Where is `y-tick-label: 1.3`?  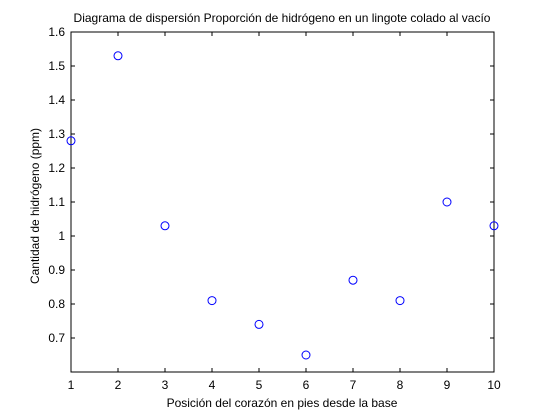 y-tick-label: 1.3 is located at coordinates (56, 134).